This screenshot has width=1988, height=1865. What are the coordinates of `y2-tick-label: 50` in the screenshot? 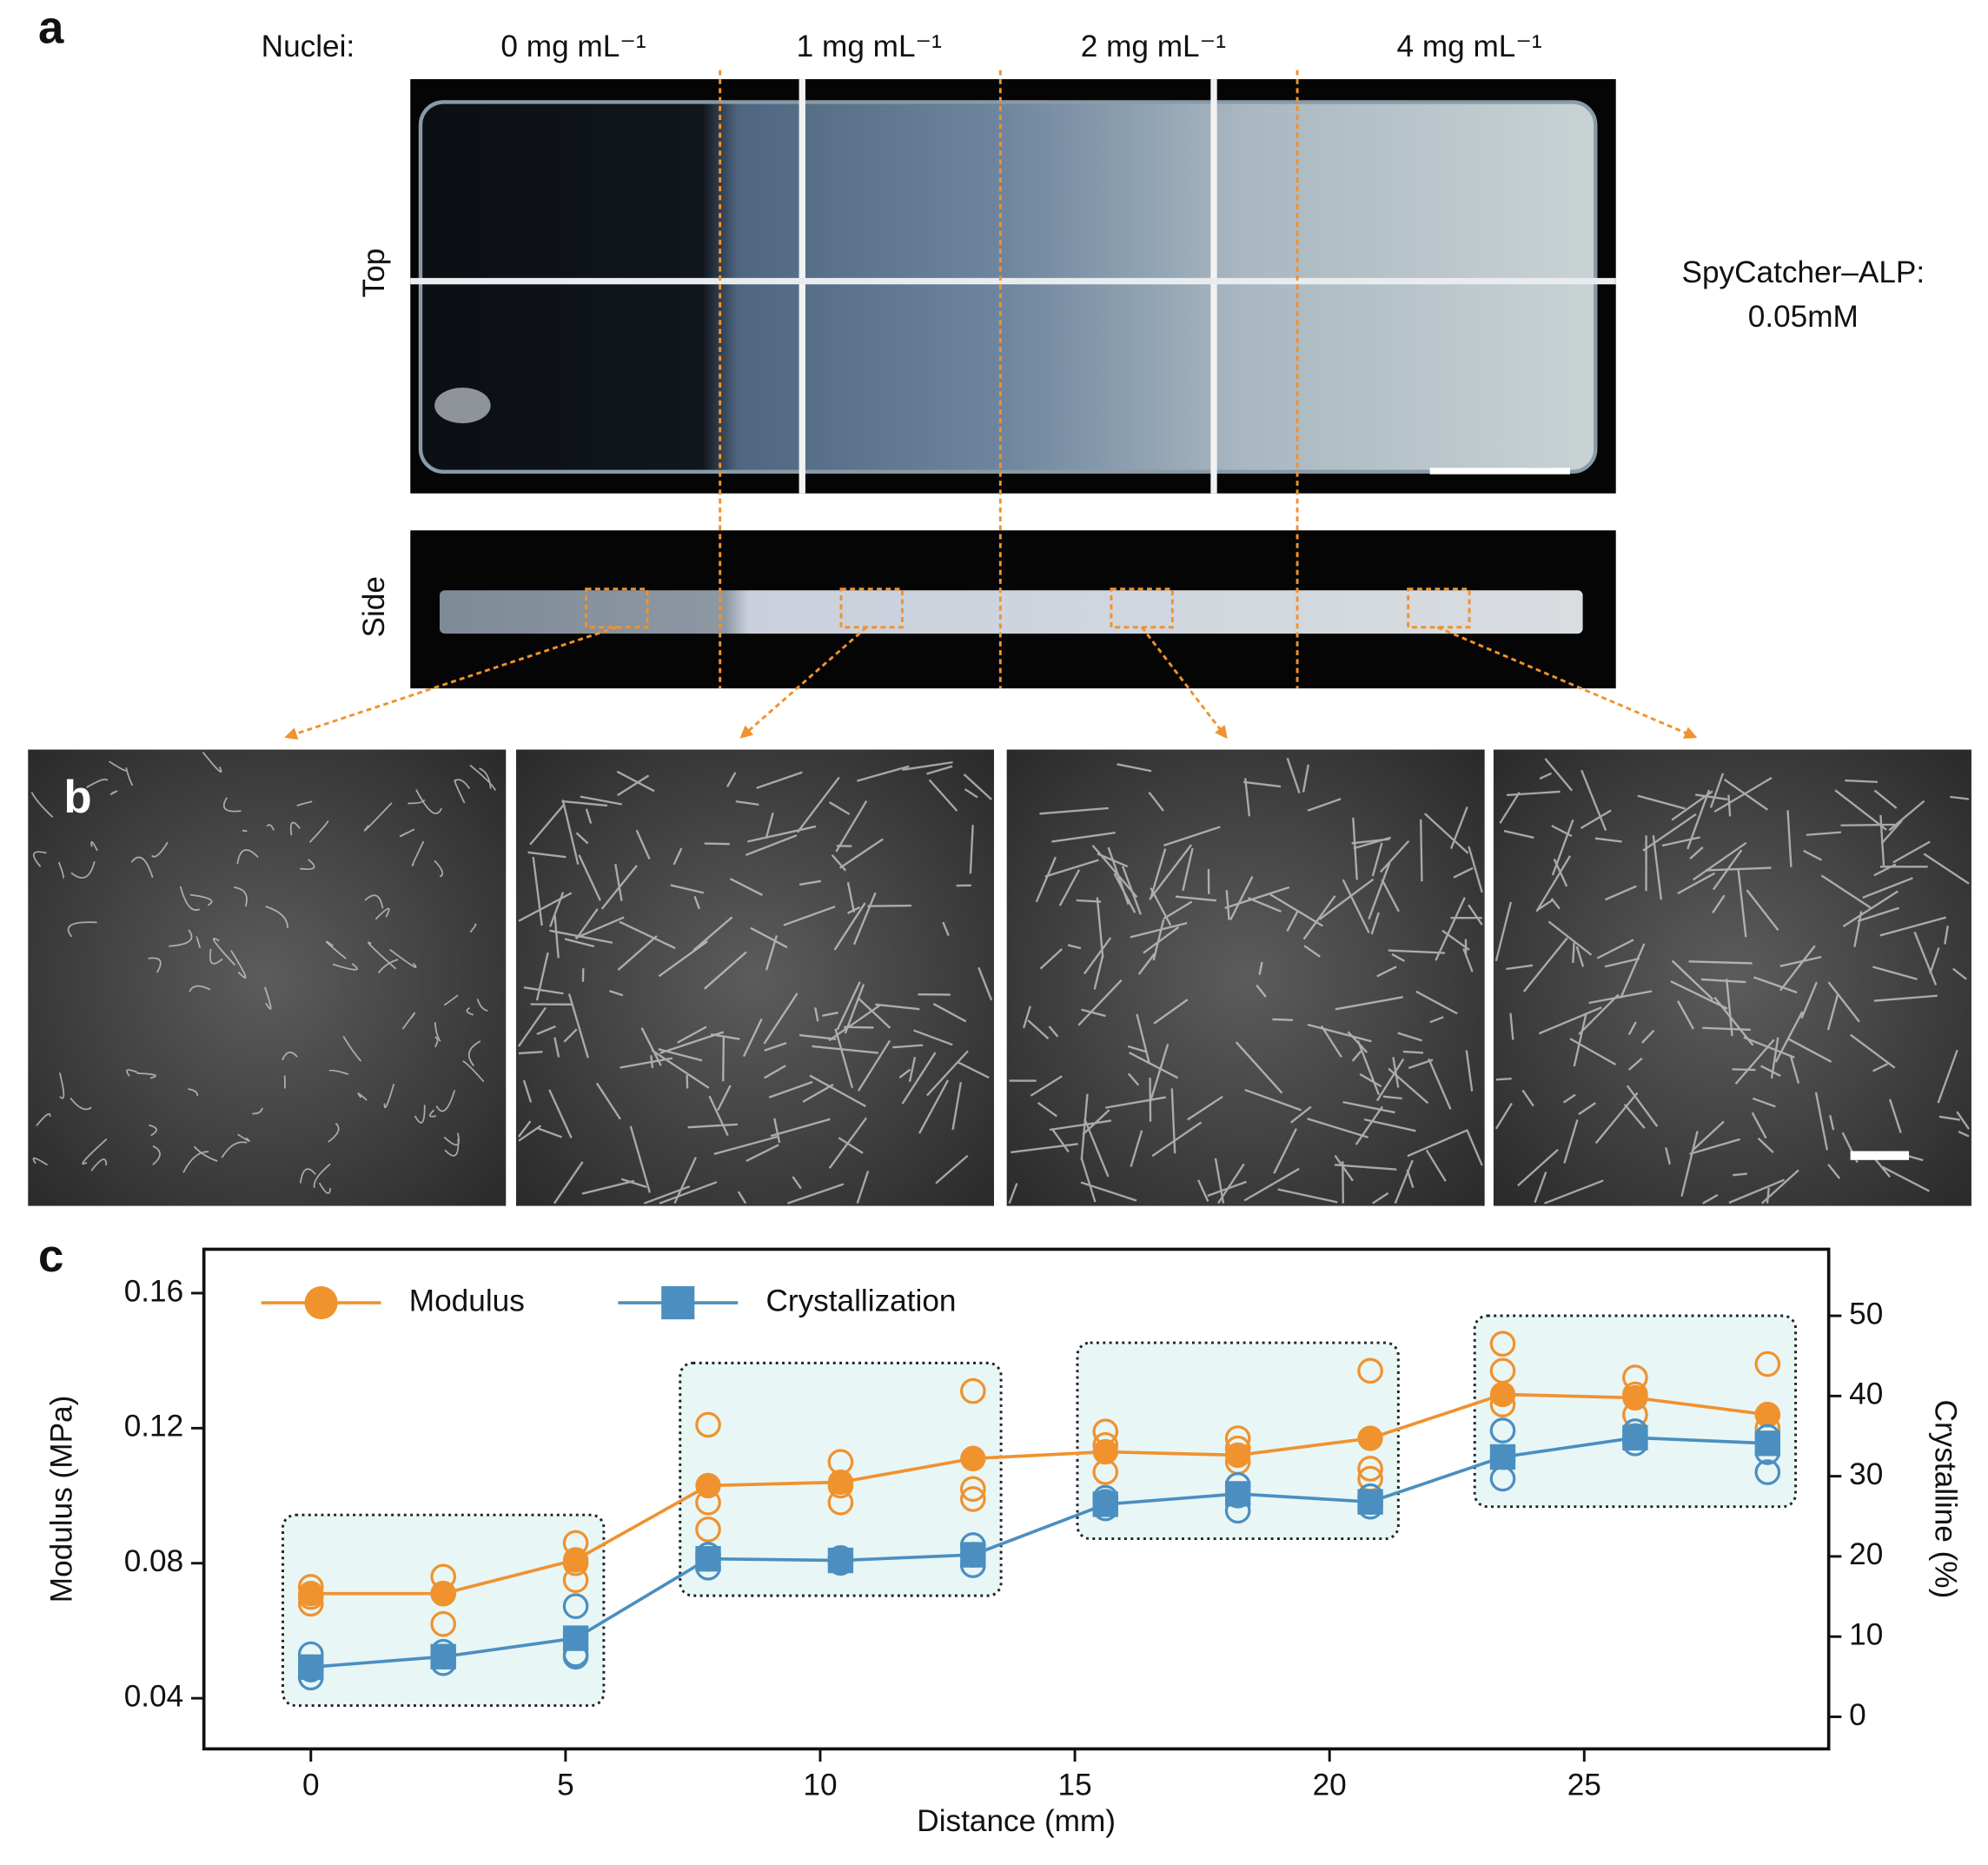 It's located at (1866, 1314).